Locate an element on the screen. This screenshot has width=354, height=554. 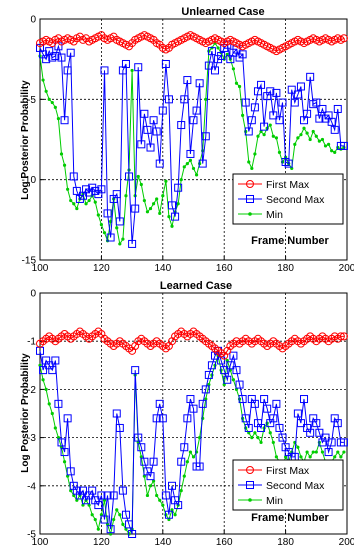
x-tick-label: 140 is located at coordinates (162, 542).